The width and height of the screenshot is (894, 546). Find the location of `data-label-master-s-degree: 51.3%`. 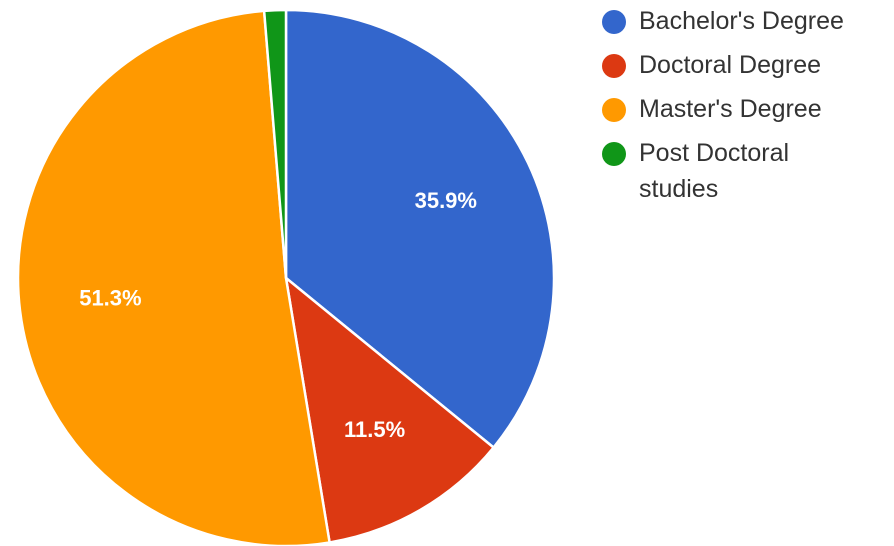

data-label-master-s-degree: 51.3% is located at coordinates (110, 297).